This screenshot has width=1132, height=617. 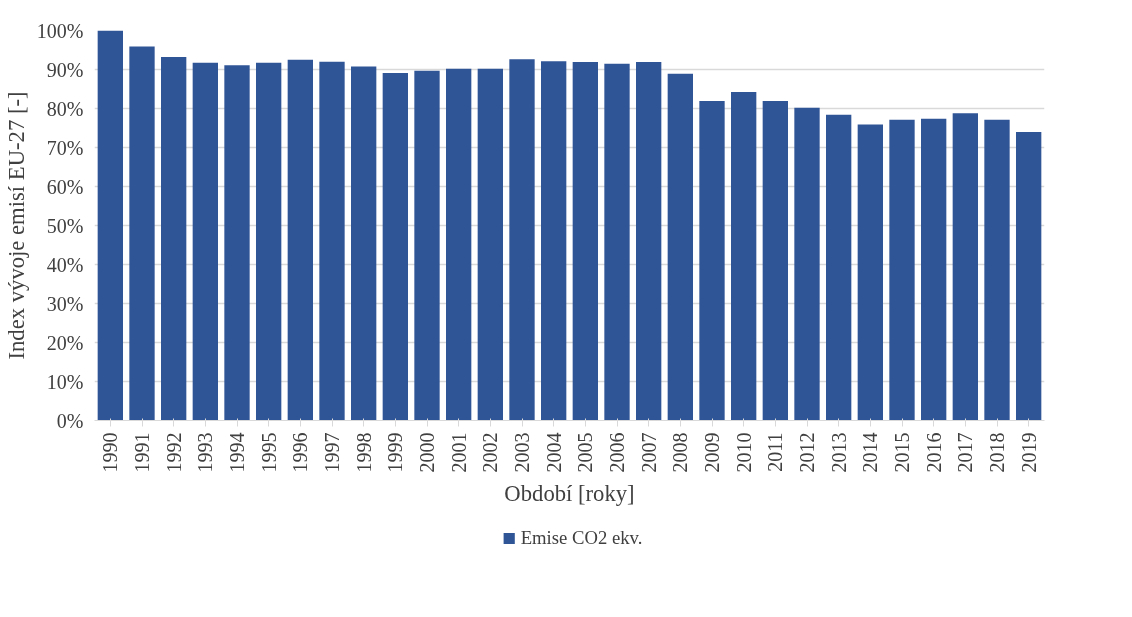 I want to click on y-tick-label: 70%, so click(x=65, y=147).